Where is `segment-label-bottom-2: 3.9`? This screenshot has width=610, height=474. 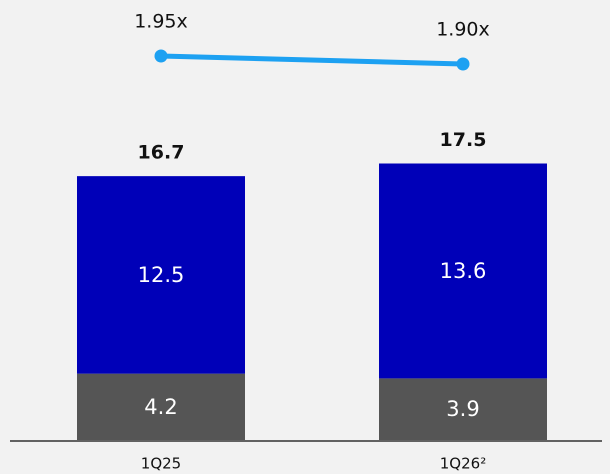 segment-label-bottom-2: 3.9 is located at coordinates (462, 409).